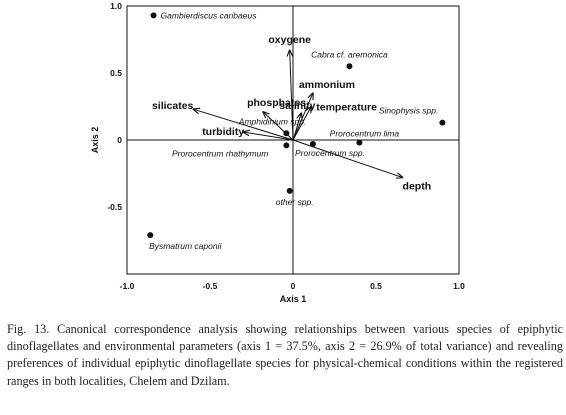 This screenshot has width=566, height=415. I want to click on vector-temperature, so click(301, 124).